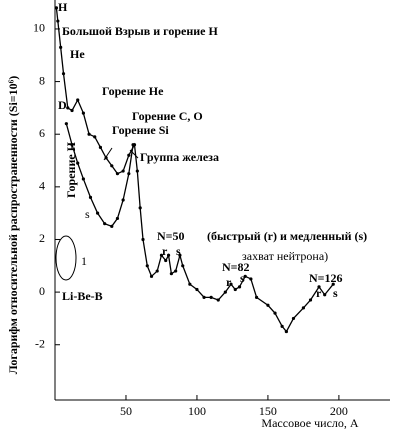 The width and height of the screenshot is (400, 436). Describe the element at coordinates (82, 296) in the screenshot. I see `annotation: Li-Be-B` at that location.